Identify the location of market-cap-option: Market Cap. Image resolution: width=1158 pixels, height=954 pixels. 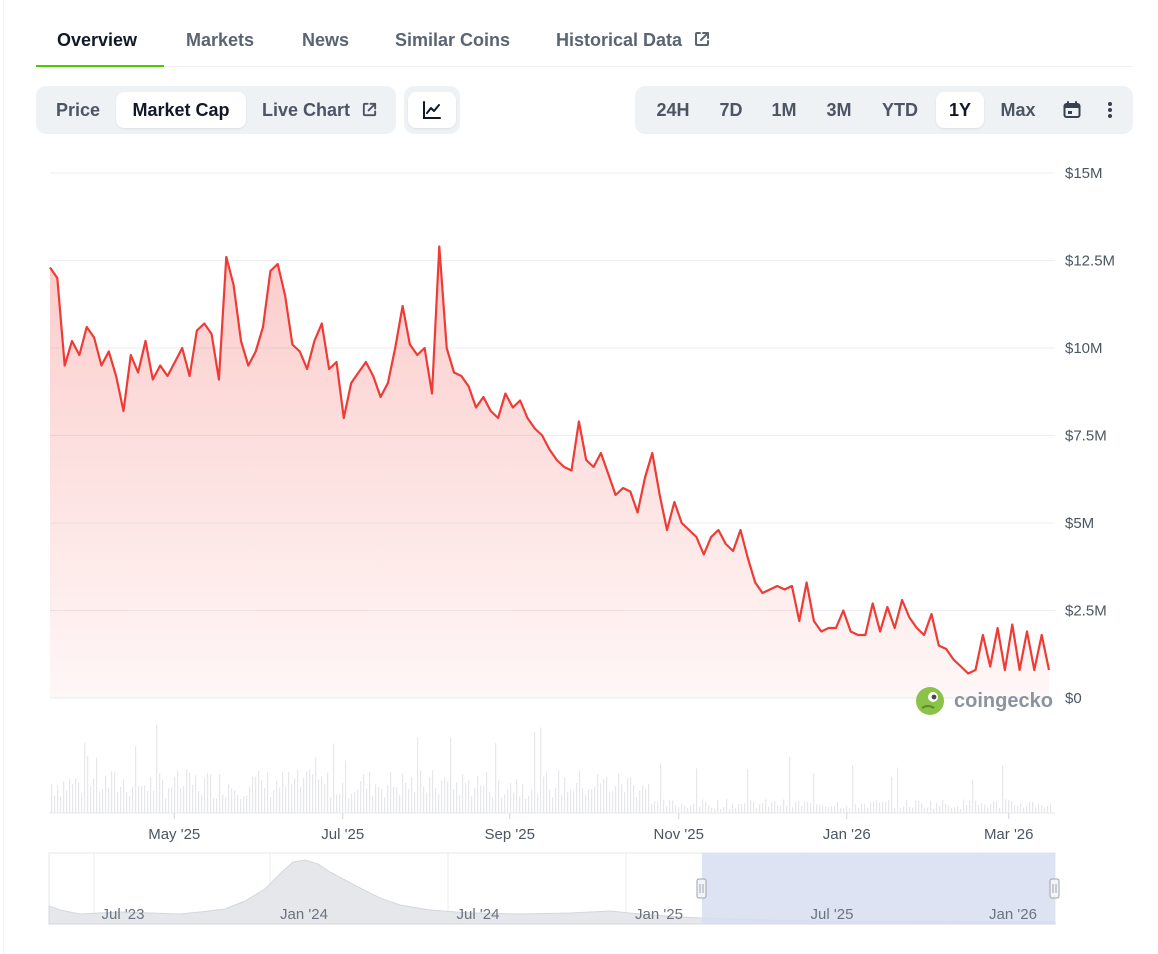
(181, 110).